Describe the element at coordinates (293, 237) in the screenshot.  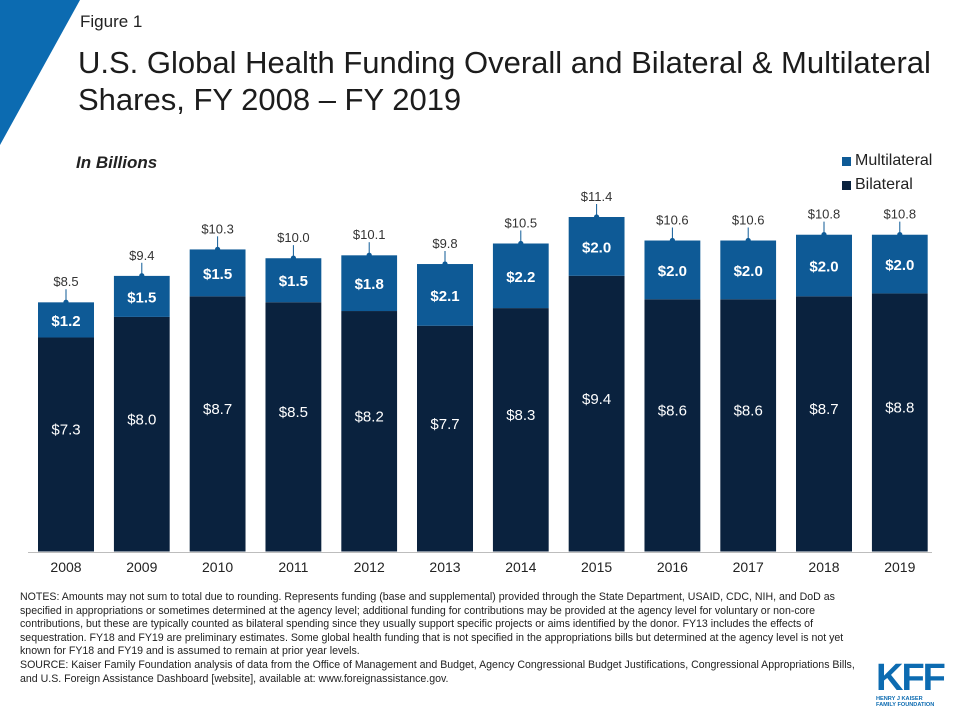
I see `total-label-2011: $10.0` at that location.